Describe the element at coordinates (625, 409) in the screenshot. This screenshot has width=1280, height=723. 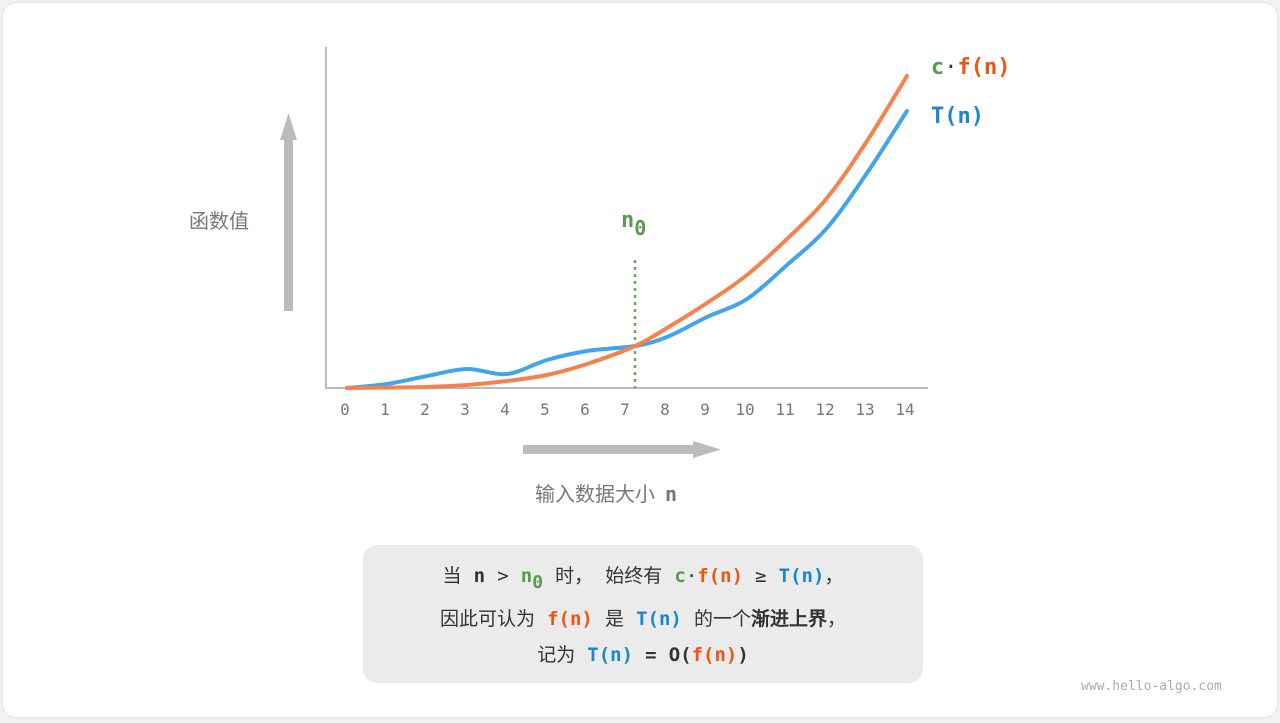
I see `x-tick: 7` at that location.